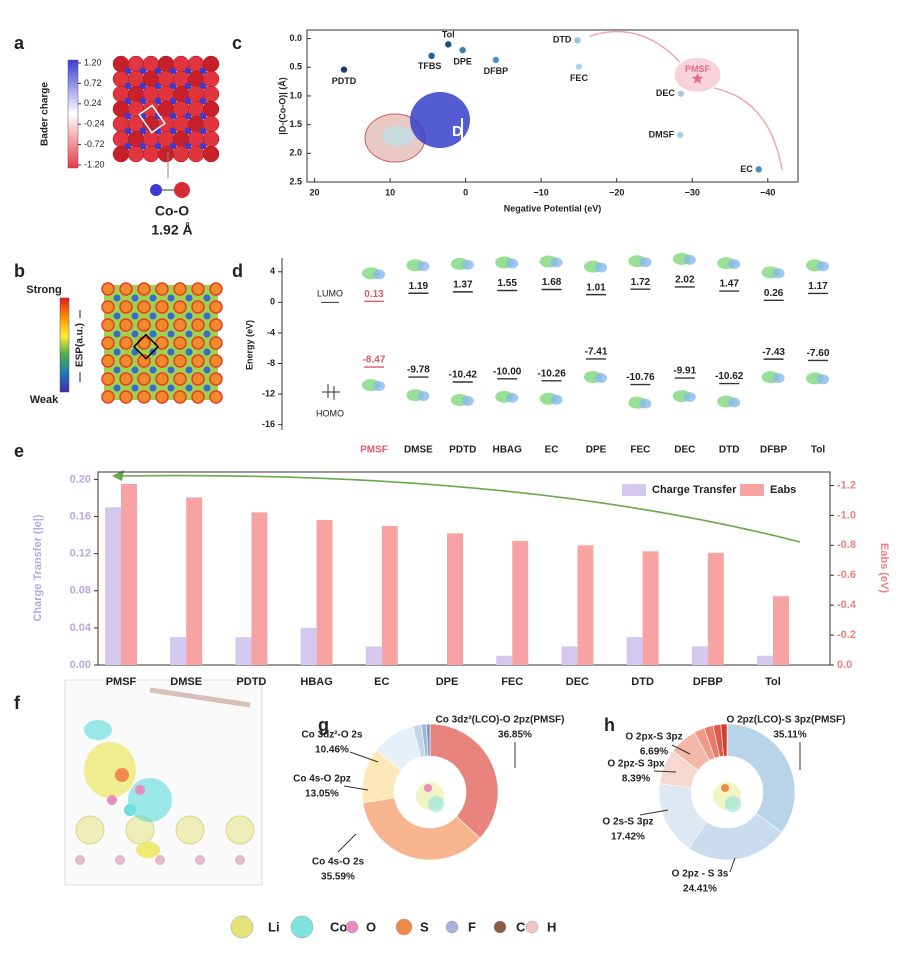 This screenshot has height=954, width=900. What do you see at coordinates (552, 450) in the screenshot?
I see `category-label: EC` at bounding box center [552, 450].